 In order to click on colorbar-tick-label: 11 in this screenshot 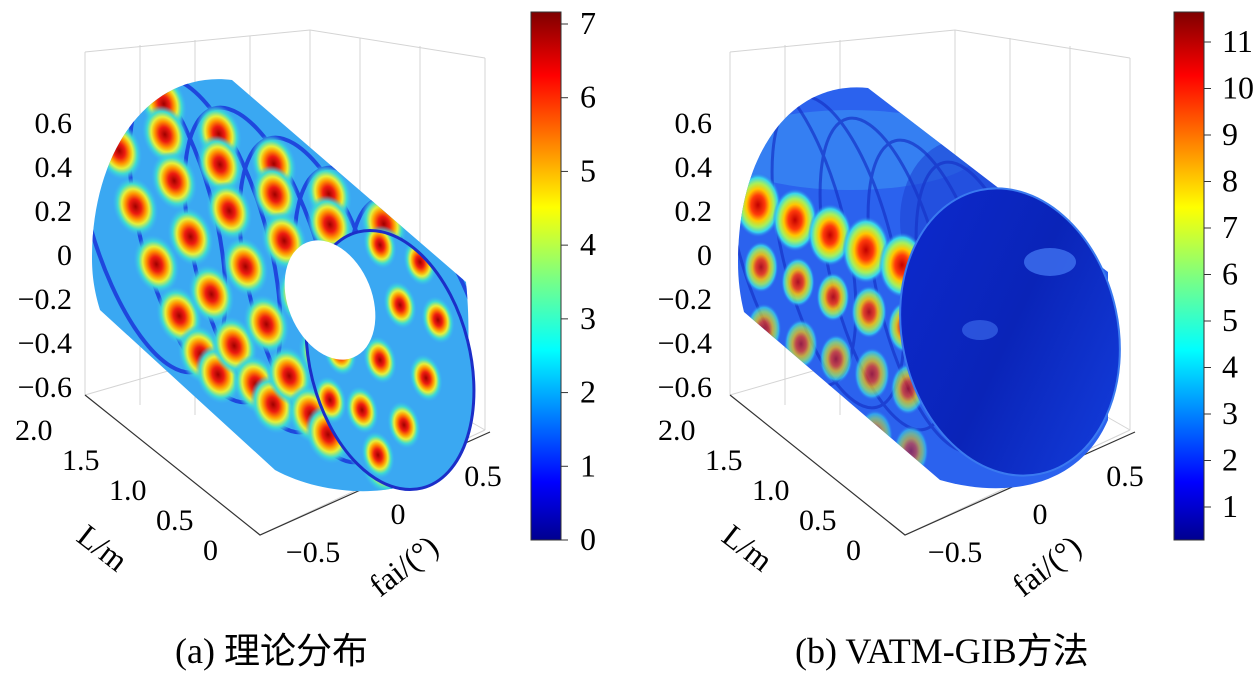, I will do `click(1237, 41)`.